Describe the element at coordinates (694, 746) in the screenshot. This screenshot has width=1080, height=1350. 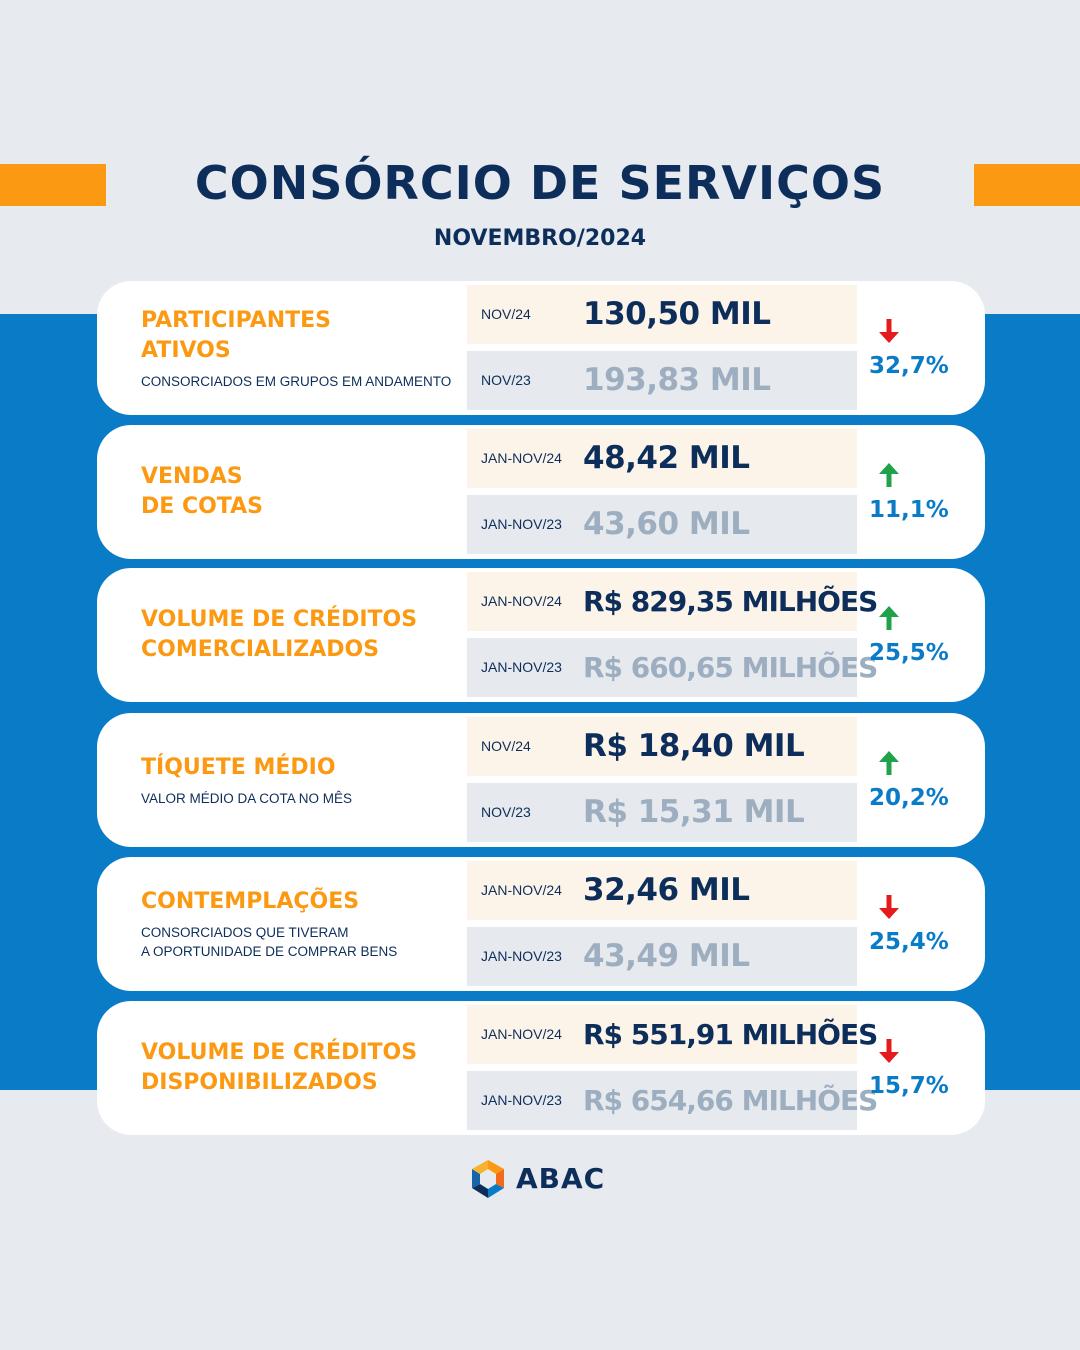
I see `current-value: R$ 18,40 MIL` at that location.